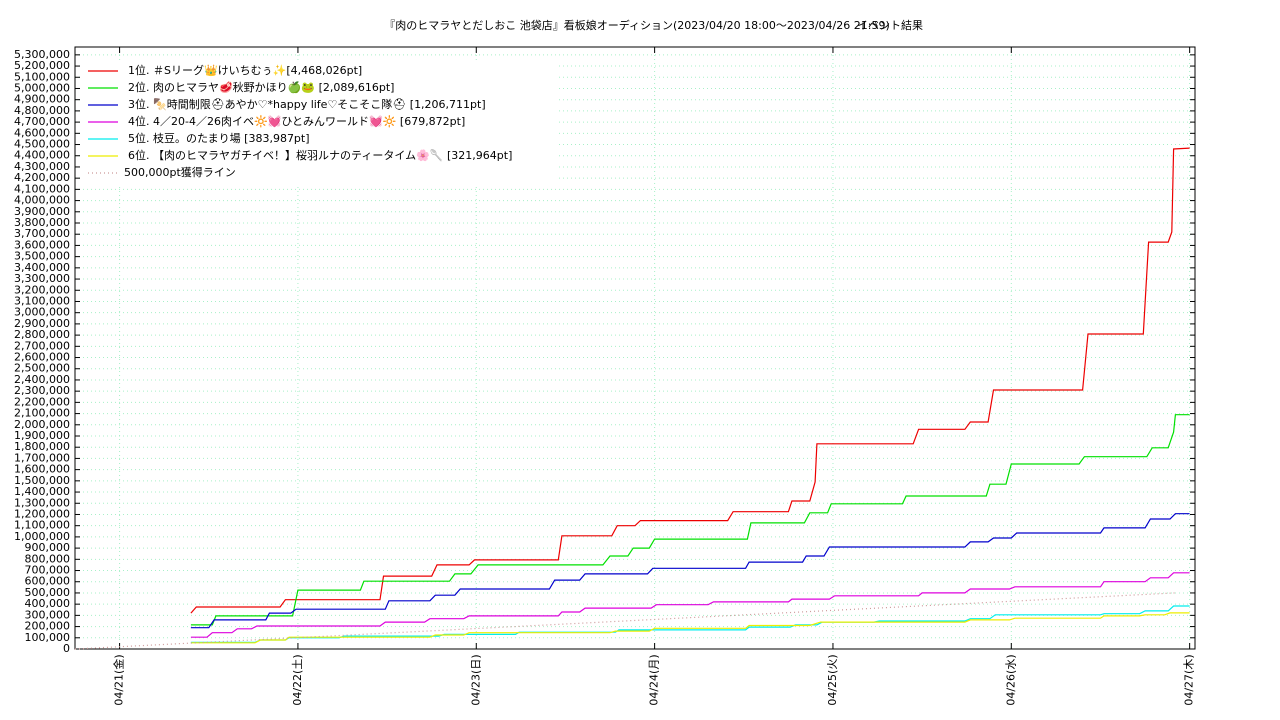 The width and height of the screenshot is (1280, 720). I want to click on y-tick-label: 4,000,000, so click(42, 200).